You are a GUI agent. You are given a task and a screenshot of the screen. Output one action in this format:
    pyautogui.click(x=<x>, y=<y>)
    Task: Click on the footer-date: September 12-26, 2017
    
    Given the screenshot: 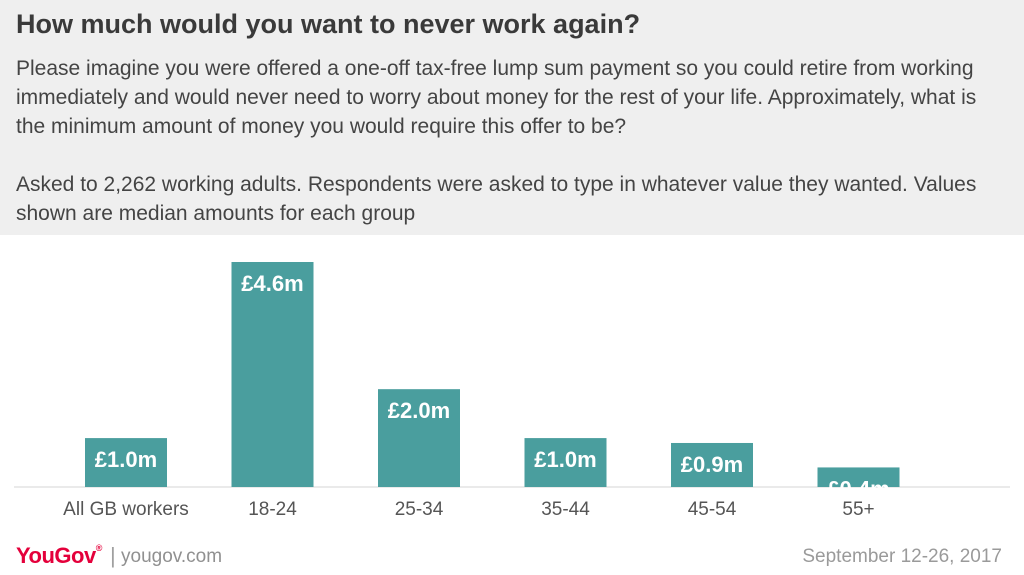 What is the action you would take?
    pyautogui.click(x=902, y=556)
    